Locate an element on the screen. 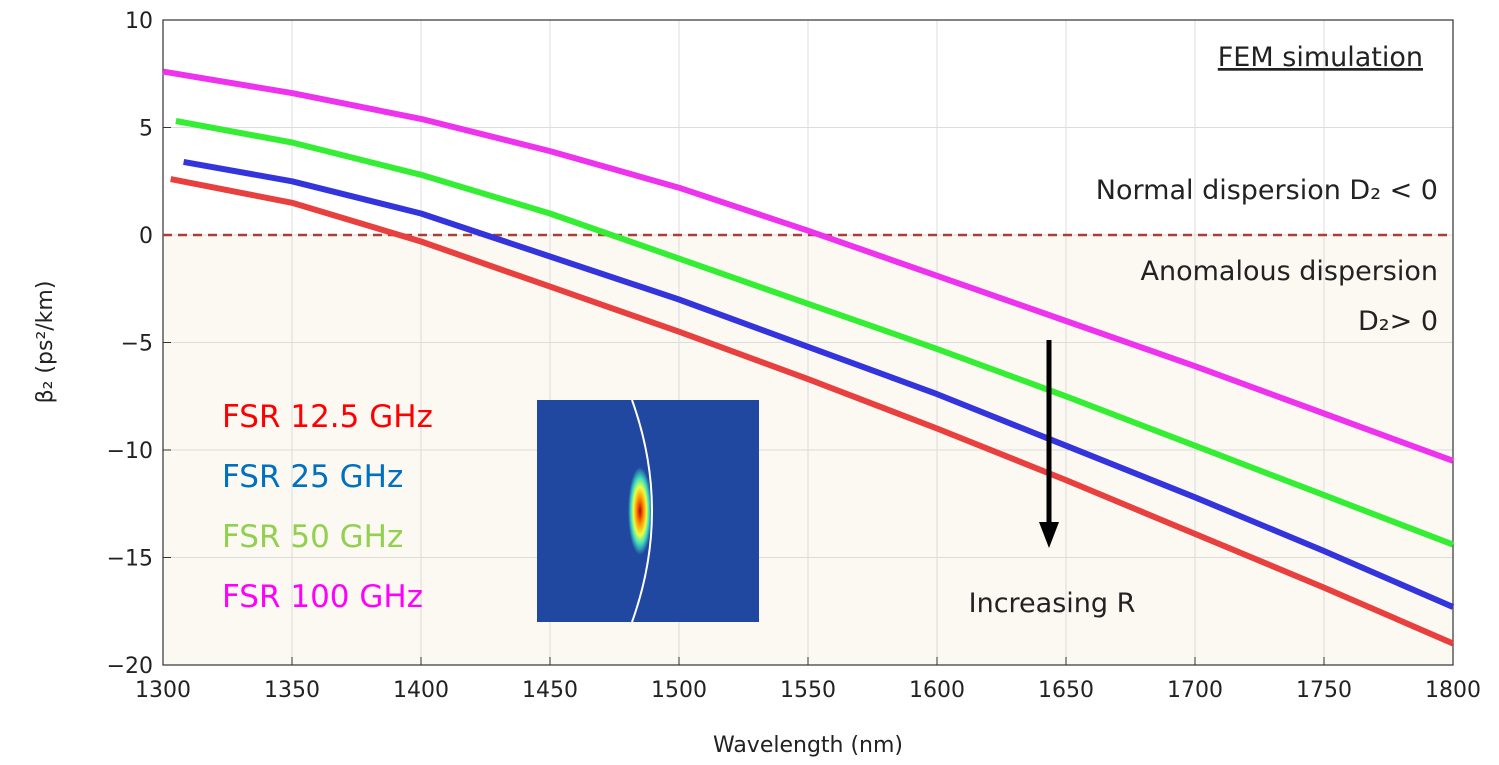  annotation: Anomalous dispersion is located at coordinates (1290, 271).